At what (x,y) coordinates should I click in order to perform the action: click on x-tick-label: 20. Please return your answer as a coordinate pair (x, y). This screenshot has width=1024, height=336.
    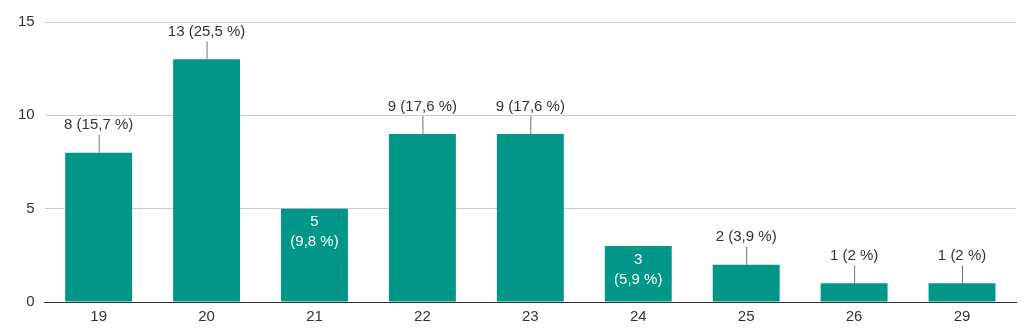
    Looking at the image, I should click on (206, 316).